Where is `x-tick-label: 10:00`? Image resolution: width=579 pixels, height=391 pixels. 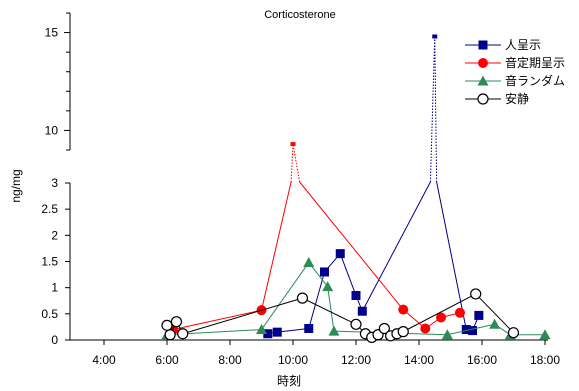 x-tick-label: 10:00 is located at coordinates (293, 360).